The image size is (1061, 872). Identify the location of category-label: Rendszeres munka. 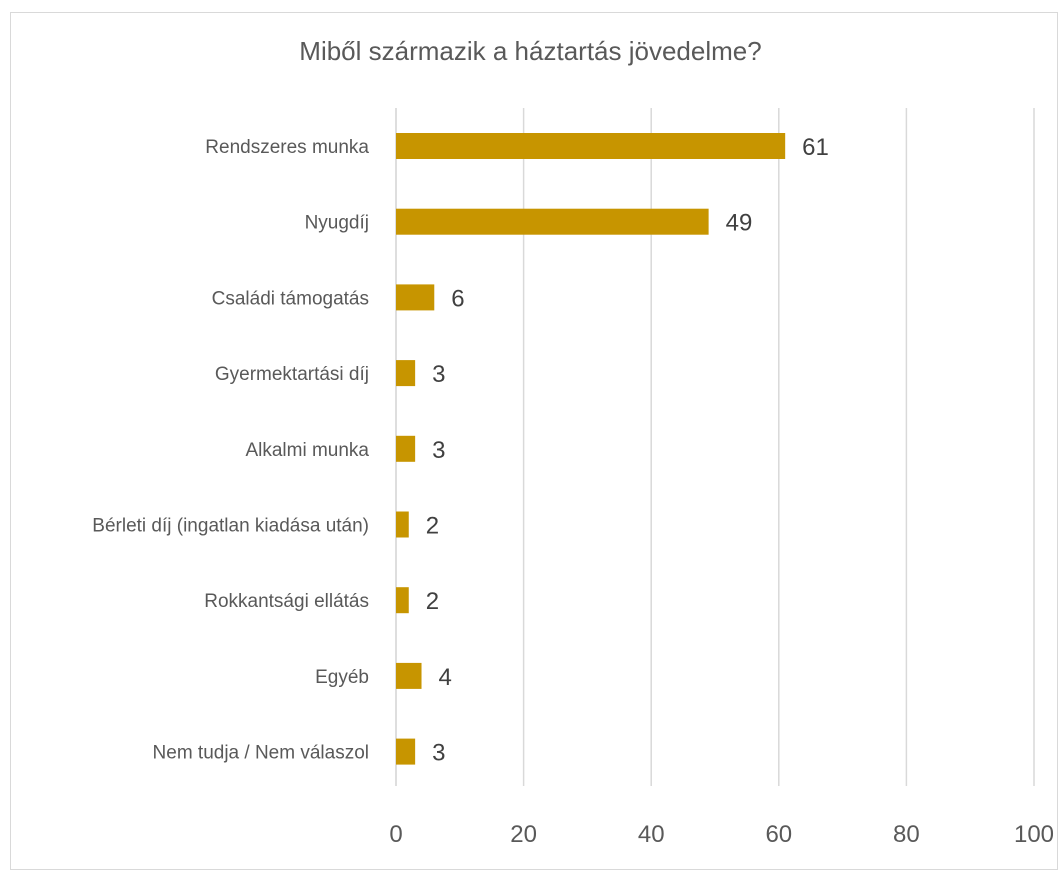
(287, 147).